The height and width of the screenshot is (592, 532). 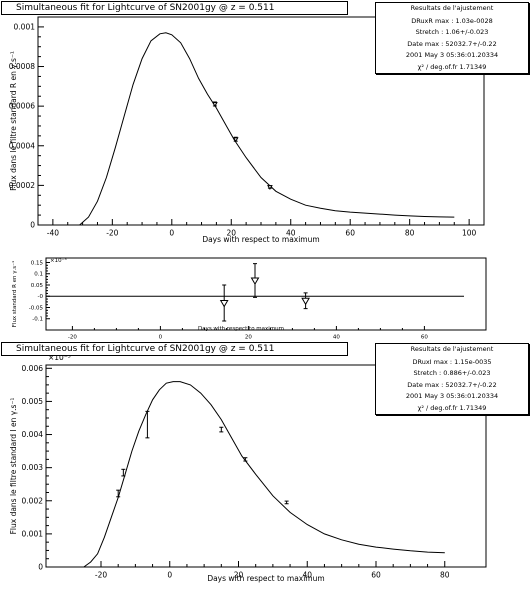 I want to click on y-axis-label: Flux dans le filtre standard R en γ.s⁻¹, so click(x=13, y=121).